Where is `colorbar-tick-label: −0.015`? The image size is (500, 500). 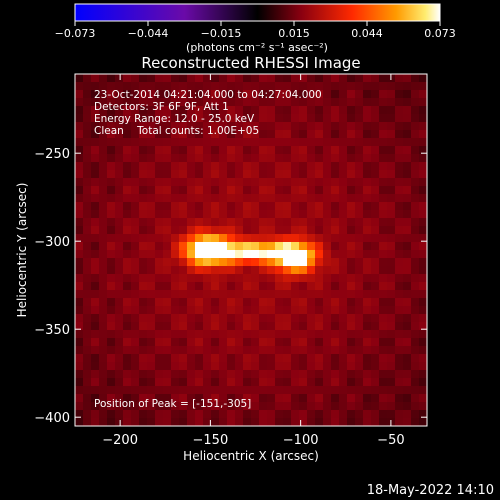 colorbar-tick-label: −0.015 is located at coordinates (221, 33).